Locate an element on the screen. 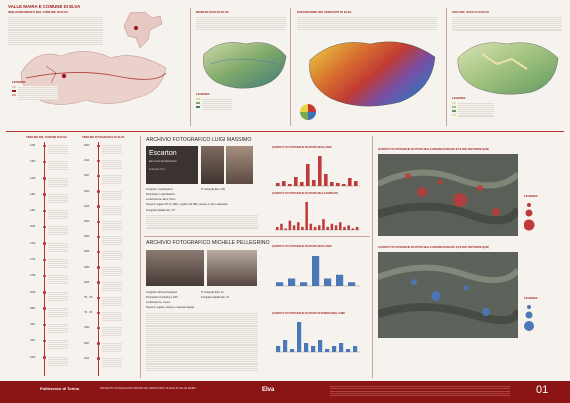 The image size is (570, 403). timeline-year: 1966 is located at coordinates (87, 252).